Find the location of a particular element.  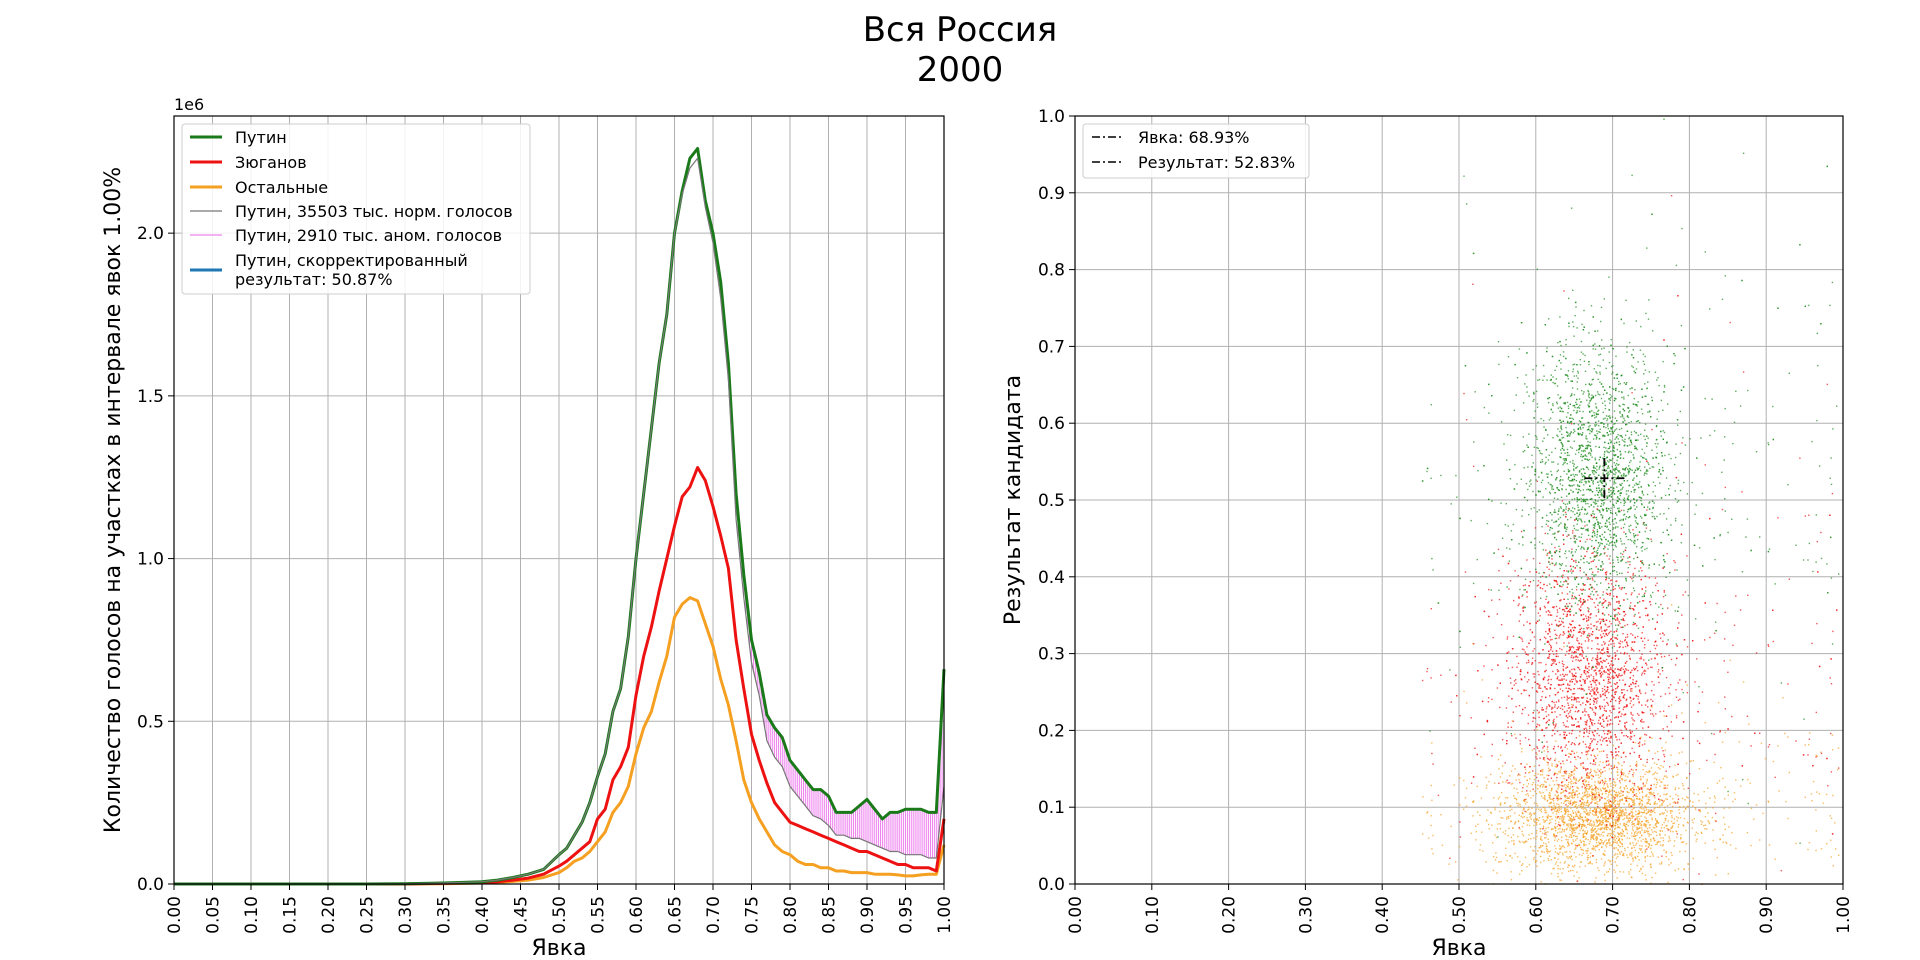

legend-label-others: Остальные is located at coordinates (281, 187).